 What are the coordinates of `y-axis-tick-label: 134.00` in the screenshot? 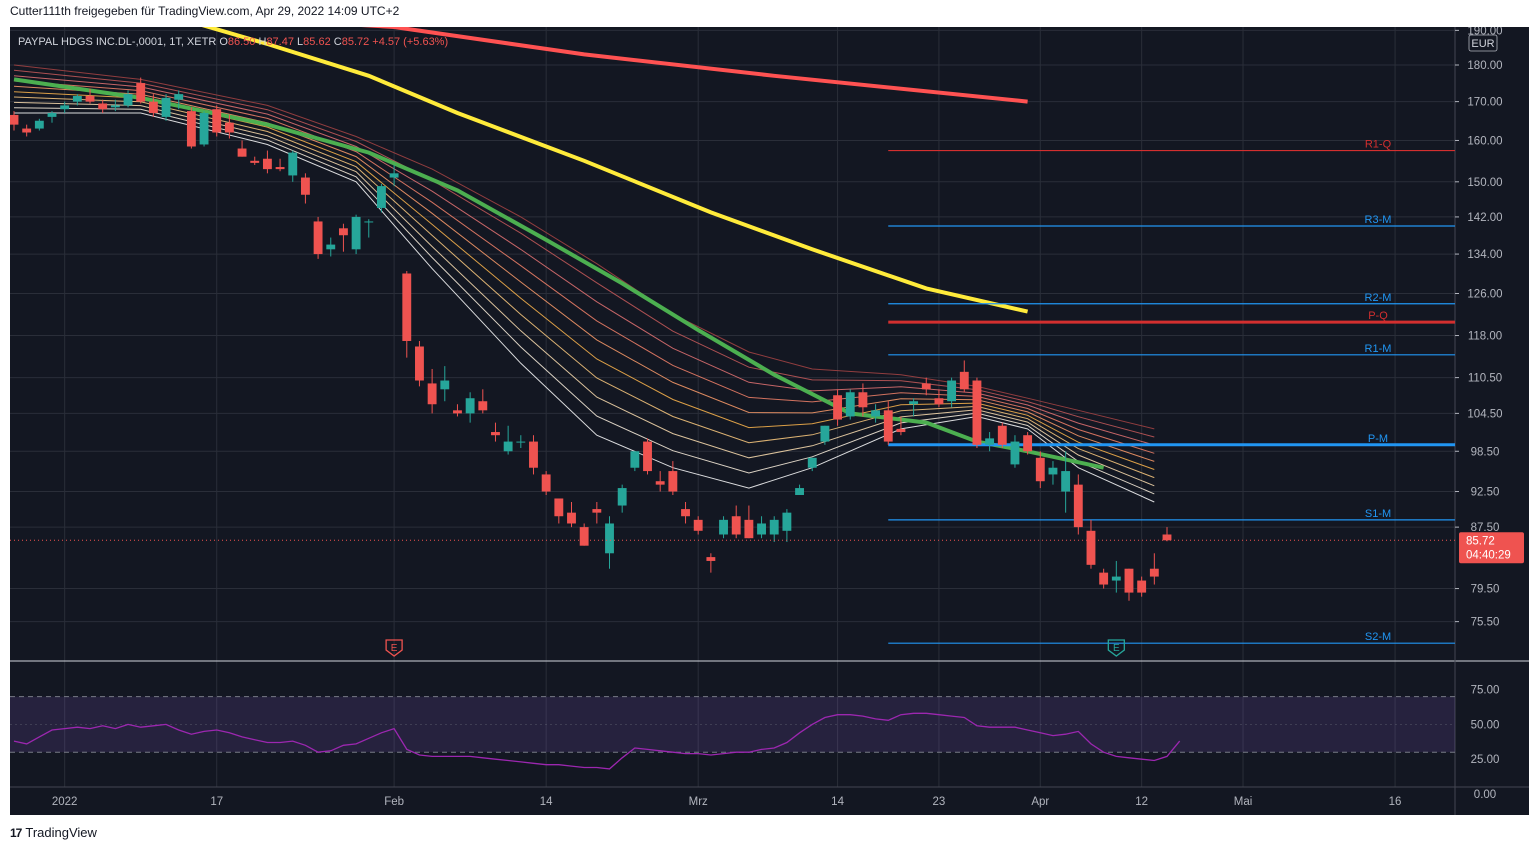 It's located at (1484, 255).